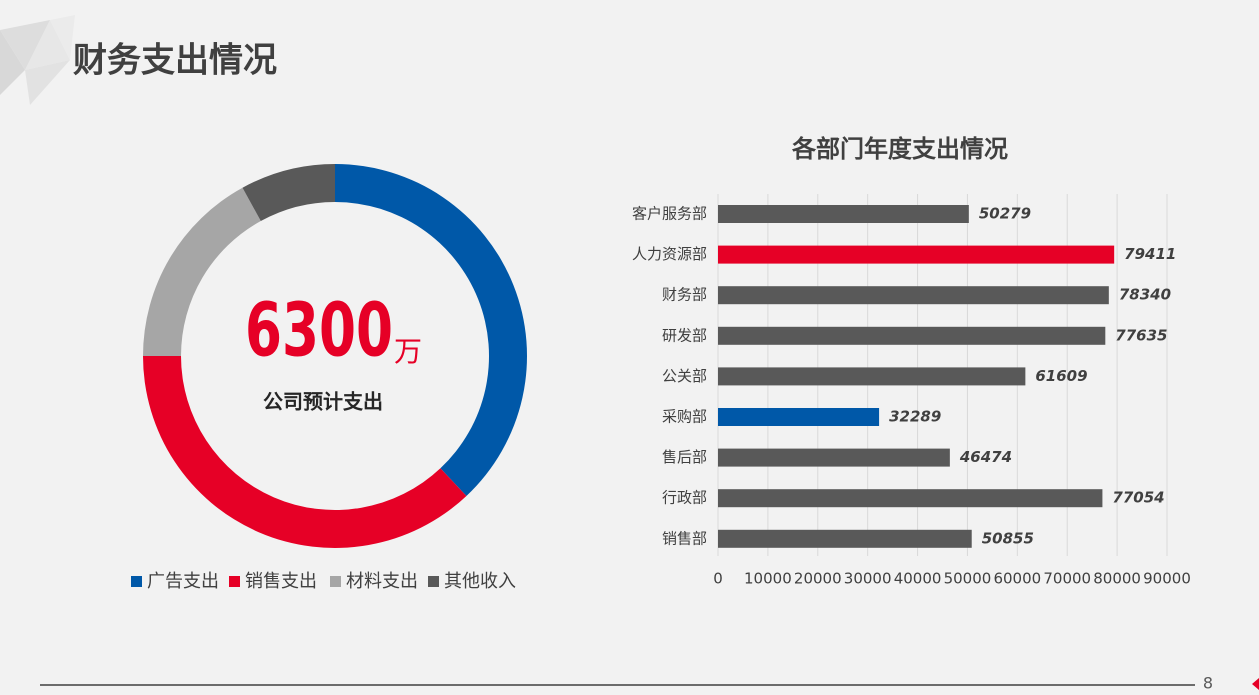  Describe the element at coordinates (183, 581) in the screenshot. I see `legend-label: 广告支出` at that location.